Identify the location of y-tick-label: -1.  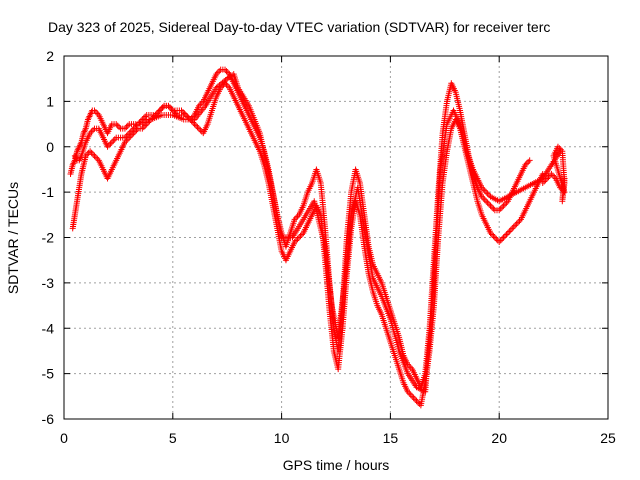
(48, 192).